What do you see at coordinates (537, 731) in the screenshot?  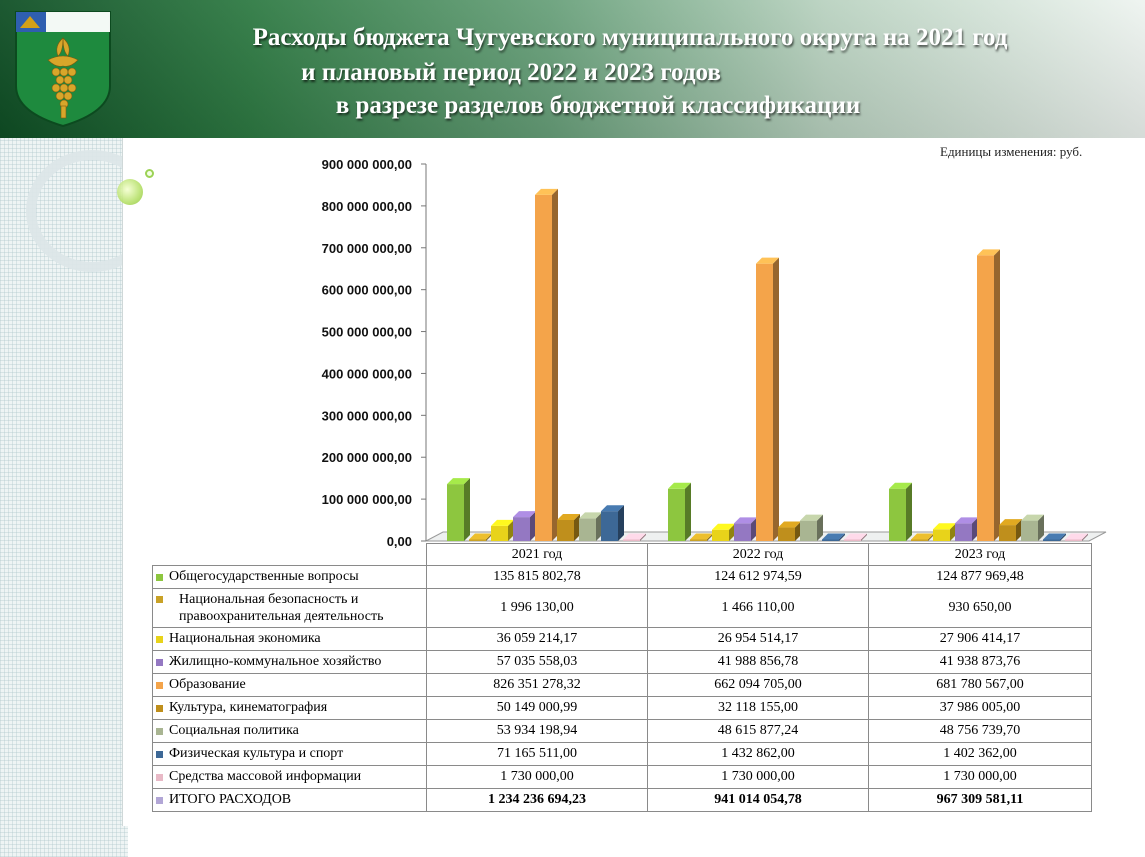 I see `value-cell: 53 934 198,94` at bounding box center [537, 731].